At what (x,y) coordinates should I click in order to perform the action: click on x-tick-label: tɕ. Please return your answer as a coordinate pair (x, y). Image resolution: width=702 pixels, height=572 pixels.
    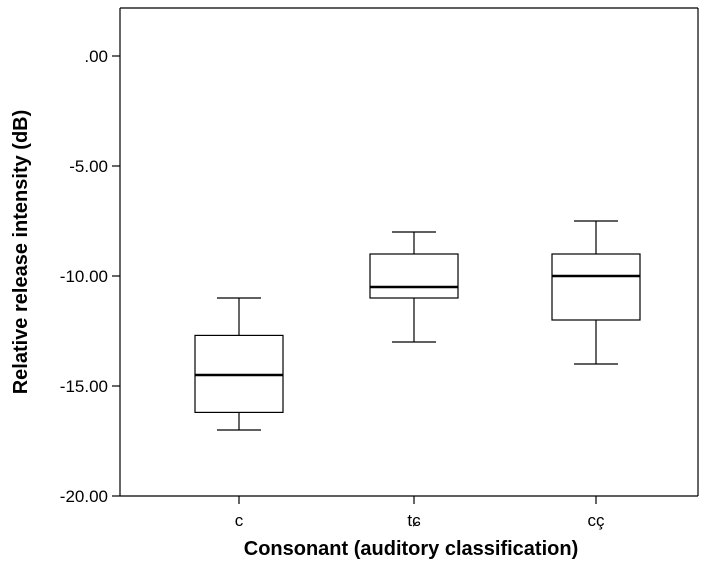
    Looking at the image, I should click on (414, 520).